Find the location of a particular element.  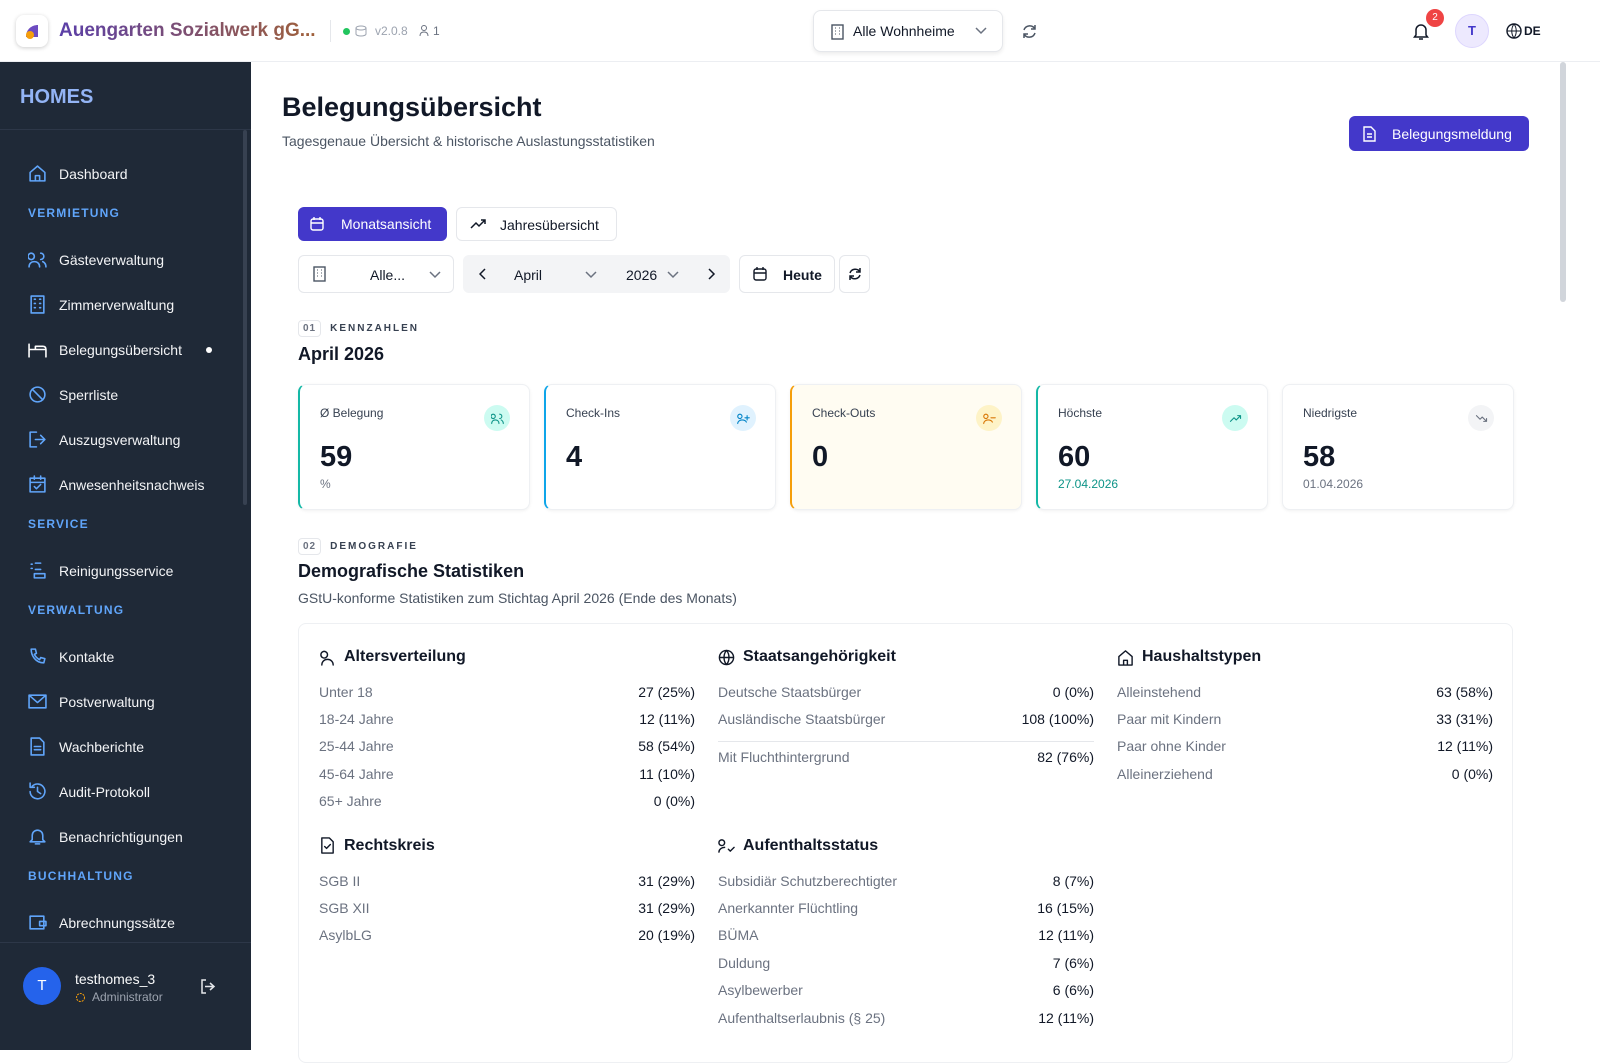

next-month is located at coordinates (712, 274).